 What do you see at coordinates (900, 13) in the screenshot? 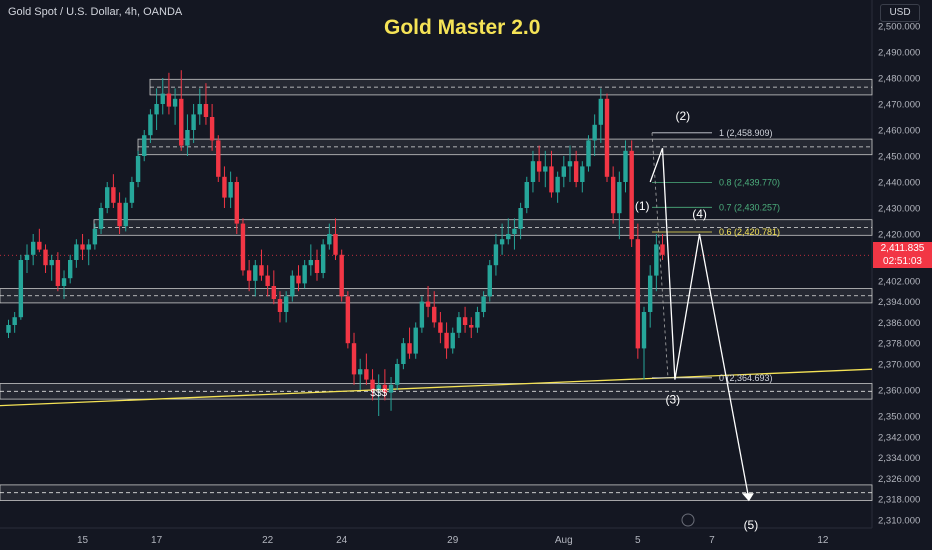
I see `currency-button: USD` at bounding box center [900, 13].